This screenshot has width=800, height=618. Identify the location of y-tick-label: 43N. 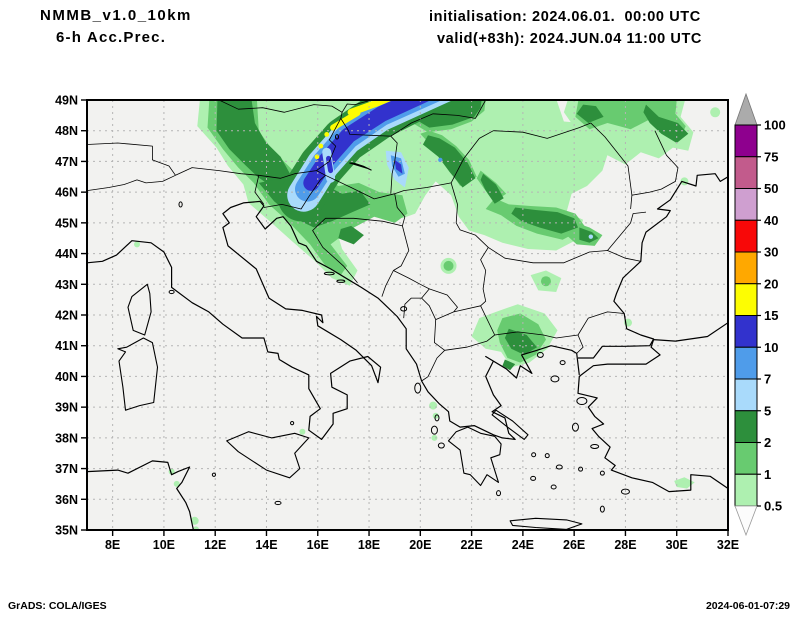
(66, 285).